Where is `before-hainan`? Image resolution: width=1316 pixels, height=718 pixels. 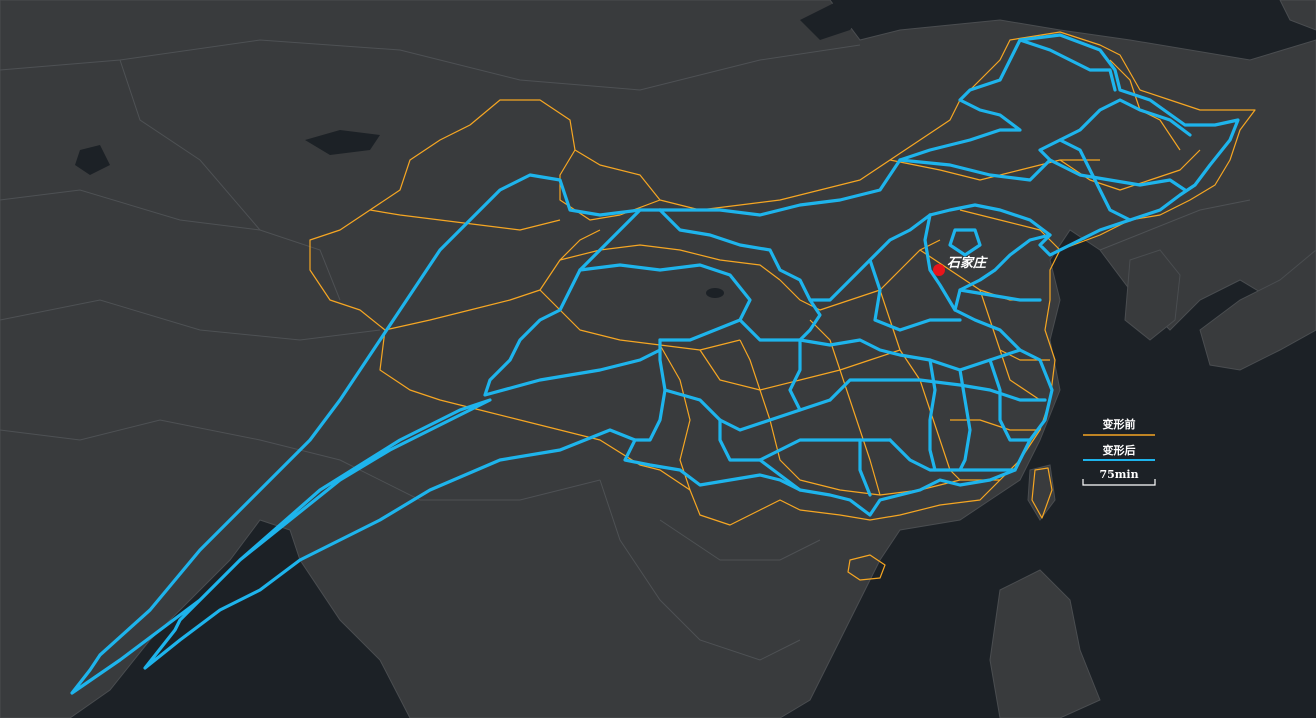 before-hainan is located at coordinates (866, 567).